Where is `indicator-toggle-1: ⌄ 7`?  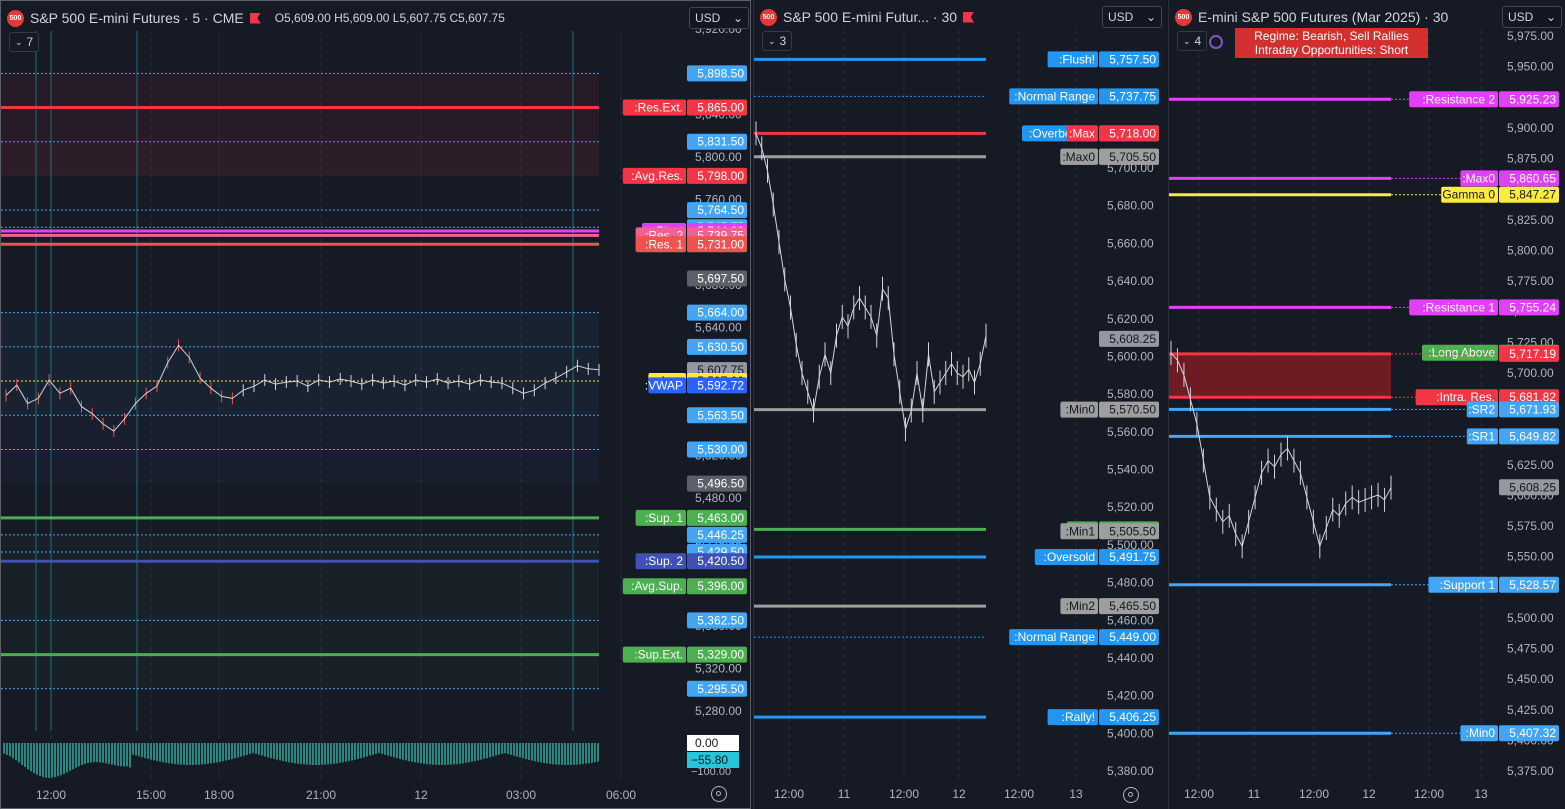
indicator-toggle-1: ⌄ 7 is located at coordinates (24, 42).